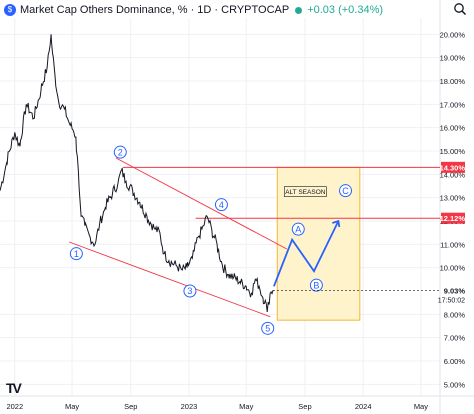 Image resolution: width=474 pixels, height=414 pixels. I want to click on x-tick-label: 2024, so click(363, 406).